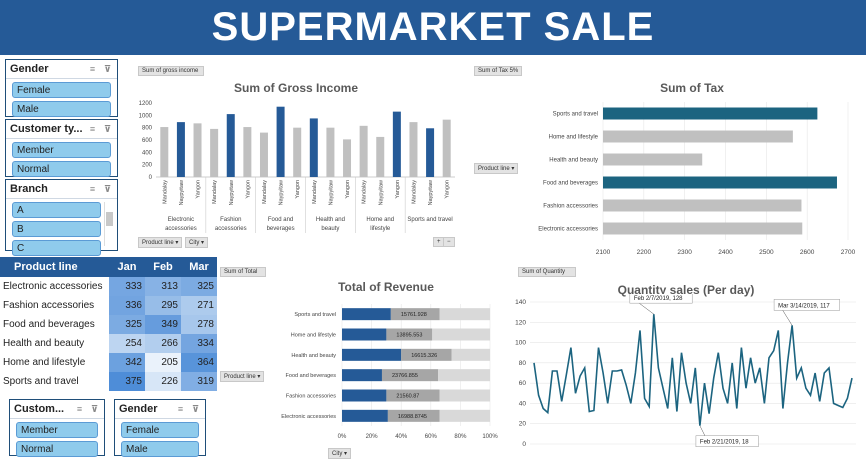  Describe the element at coordinates (243, 272) in the screenshot. I see `field-button-total: Sum of Total` at that location.